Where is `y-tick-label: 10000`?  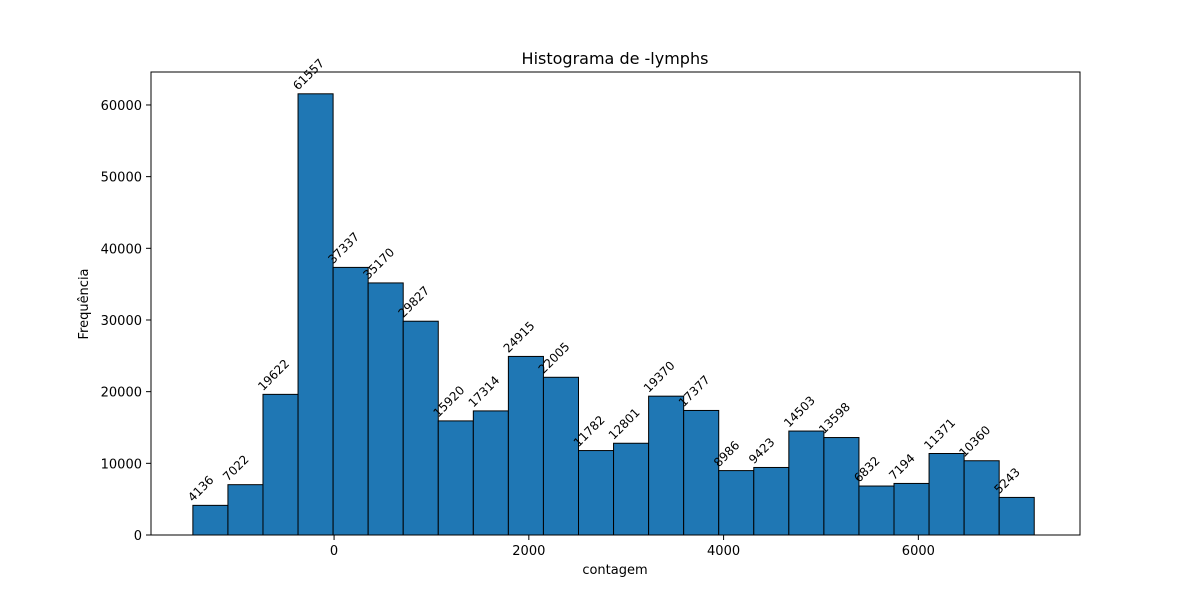
y-tick-label: 10000 is located at coordinates (121, 464).